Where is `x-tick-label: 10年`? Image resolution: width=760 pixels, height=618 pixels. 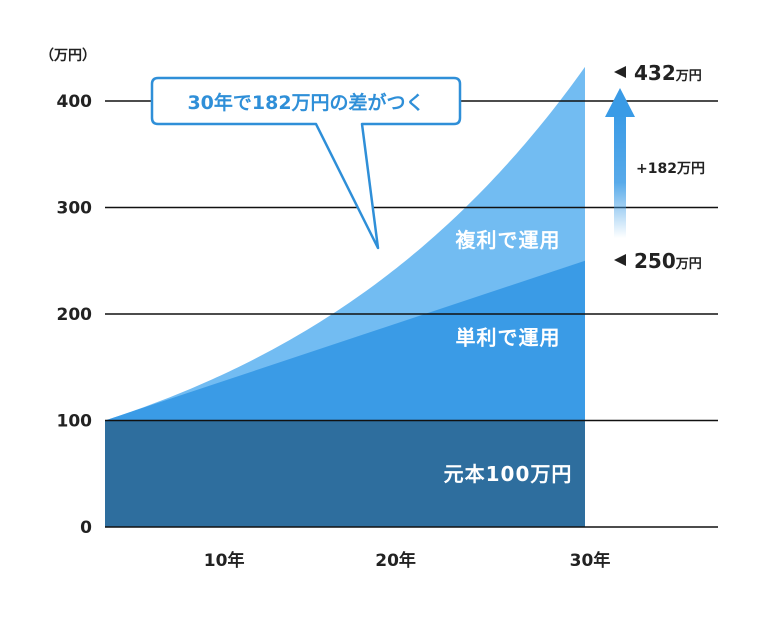 x-tick-label: 10年 is located at coordinates (224, 560).